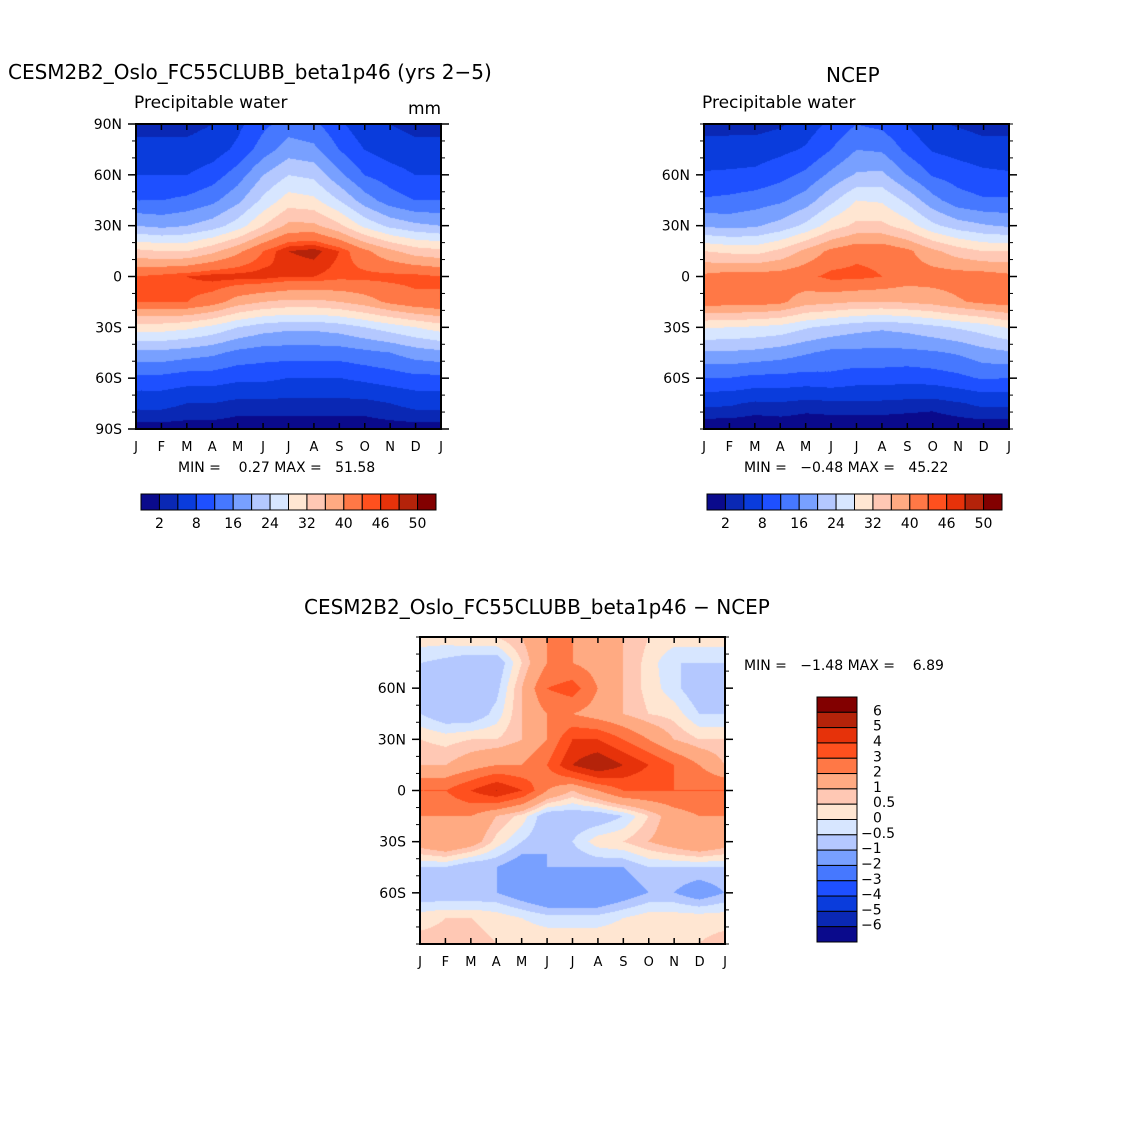  I want to click on model-lat-label: 60N, so click(108, 176).